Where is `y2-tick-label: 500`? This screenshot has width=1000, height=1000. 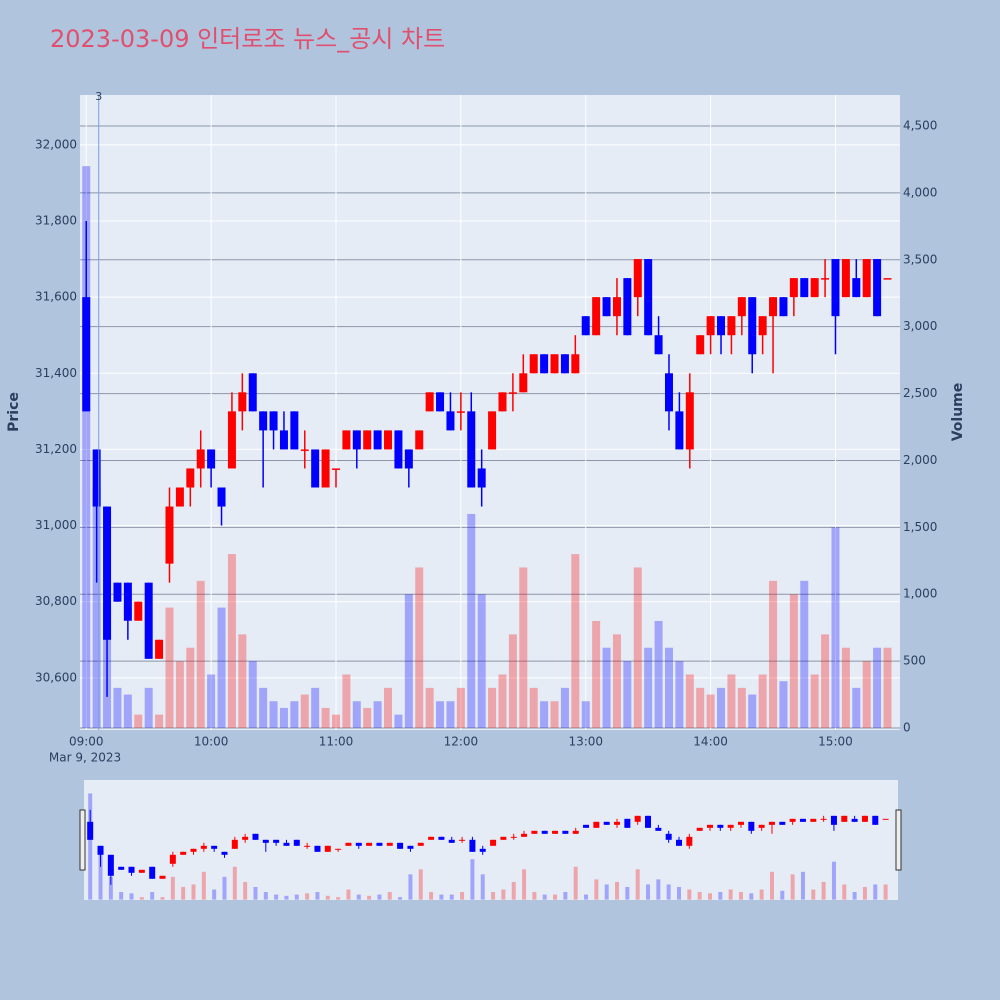
y2-tick-label: 500 is located at coordinates (914, 661).